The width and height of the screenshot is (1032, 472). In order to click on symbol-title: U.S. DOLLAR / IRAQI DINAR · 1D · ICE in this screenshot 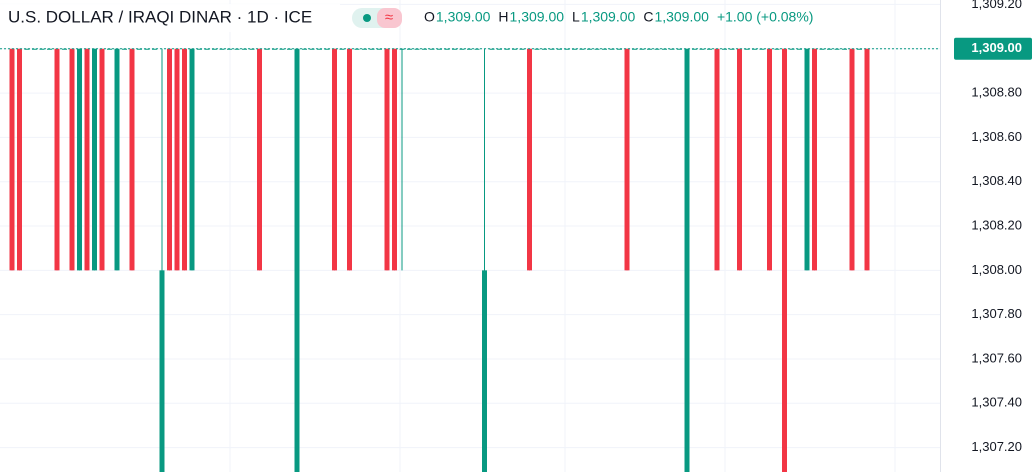, I will do `click(160, 16)`.